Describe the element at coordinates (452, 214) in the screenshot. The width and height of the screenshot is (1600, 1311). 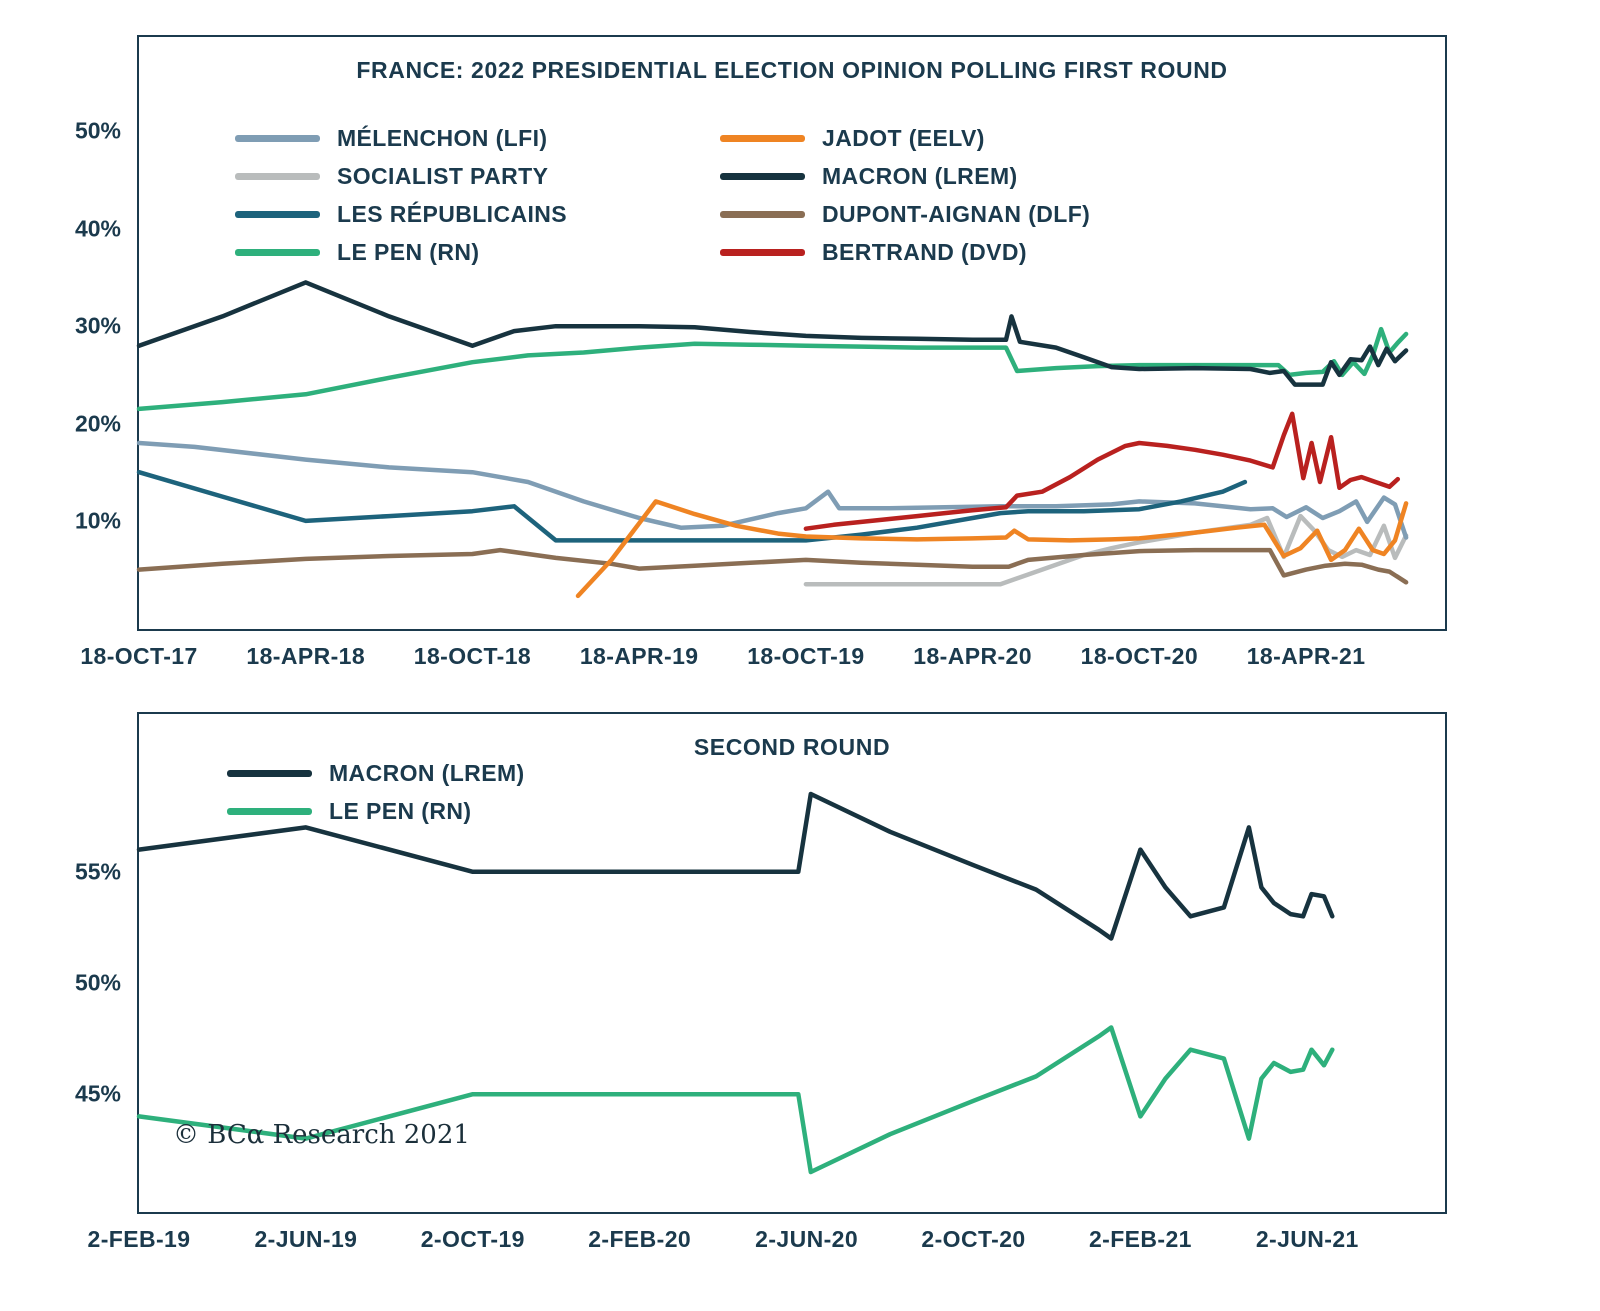
I see `legend-label: LES RÉPUBLICAINS` at that location.